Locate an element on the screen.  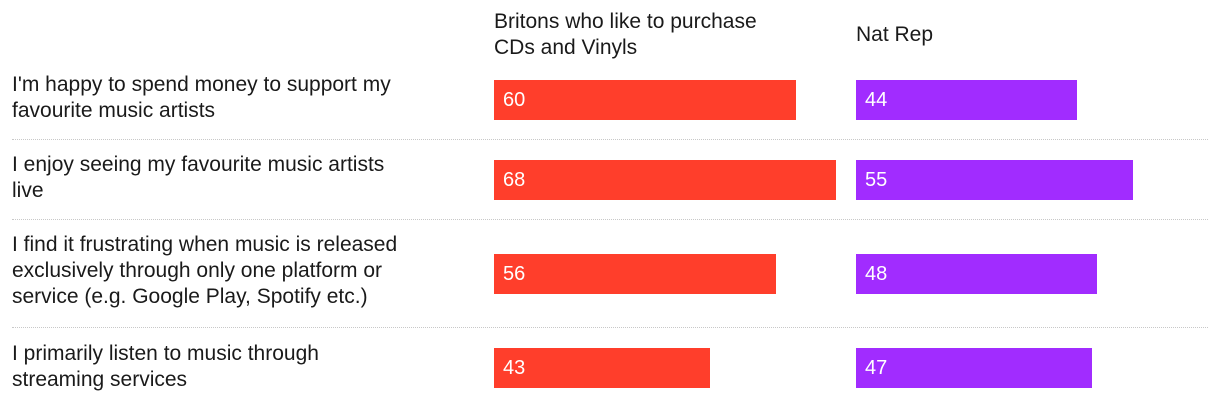
bar: 60 is located at coordinates (645, 100).